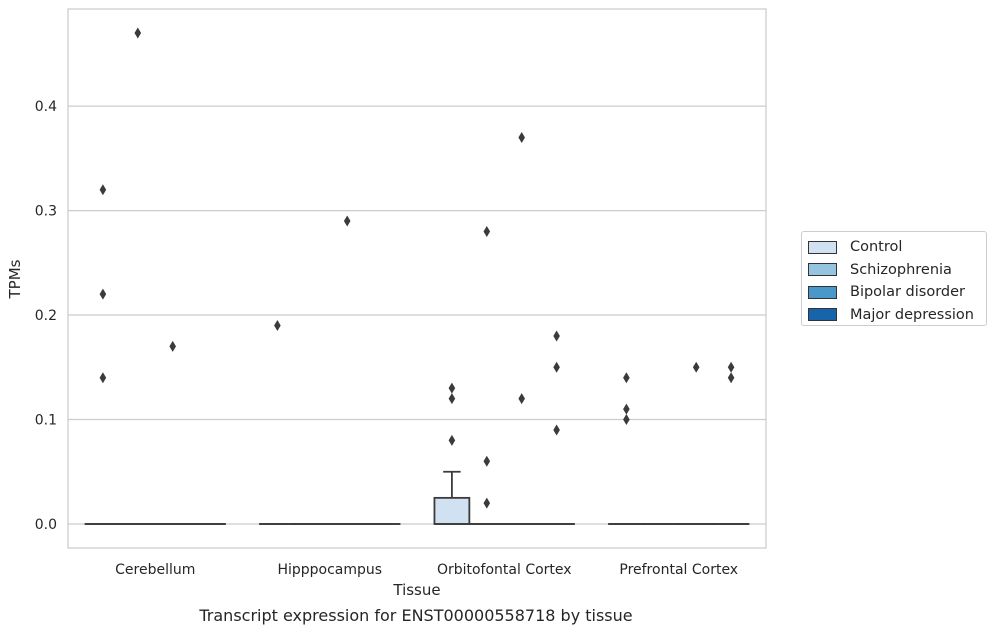  What do you see at coordinates (329, 570) in the screenshot?
I see `x-tick-label: Hipppocampus` at bounding box center [329, 570].